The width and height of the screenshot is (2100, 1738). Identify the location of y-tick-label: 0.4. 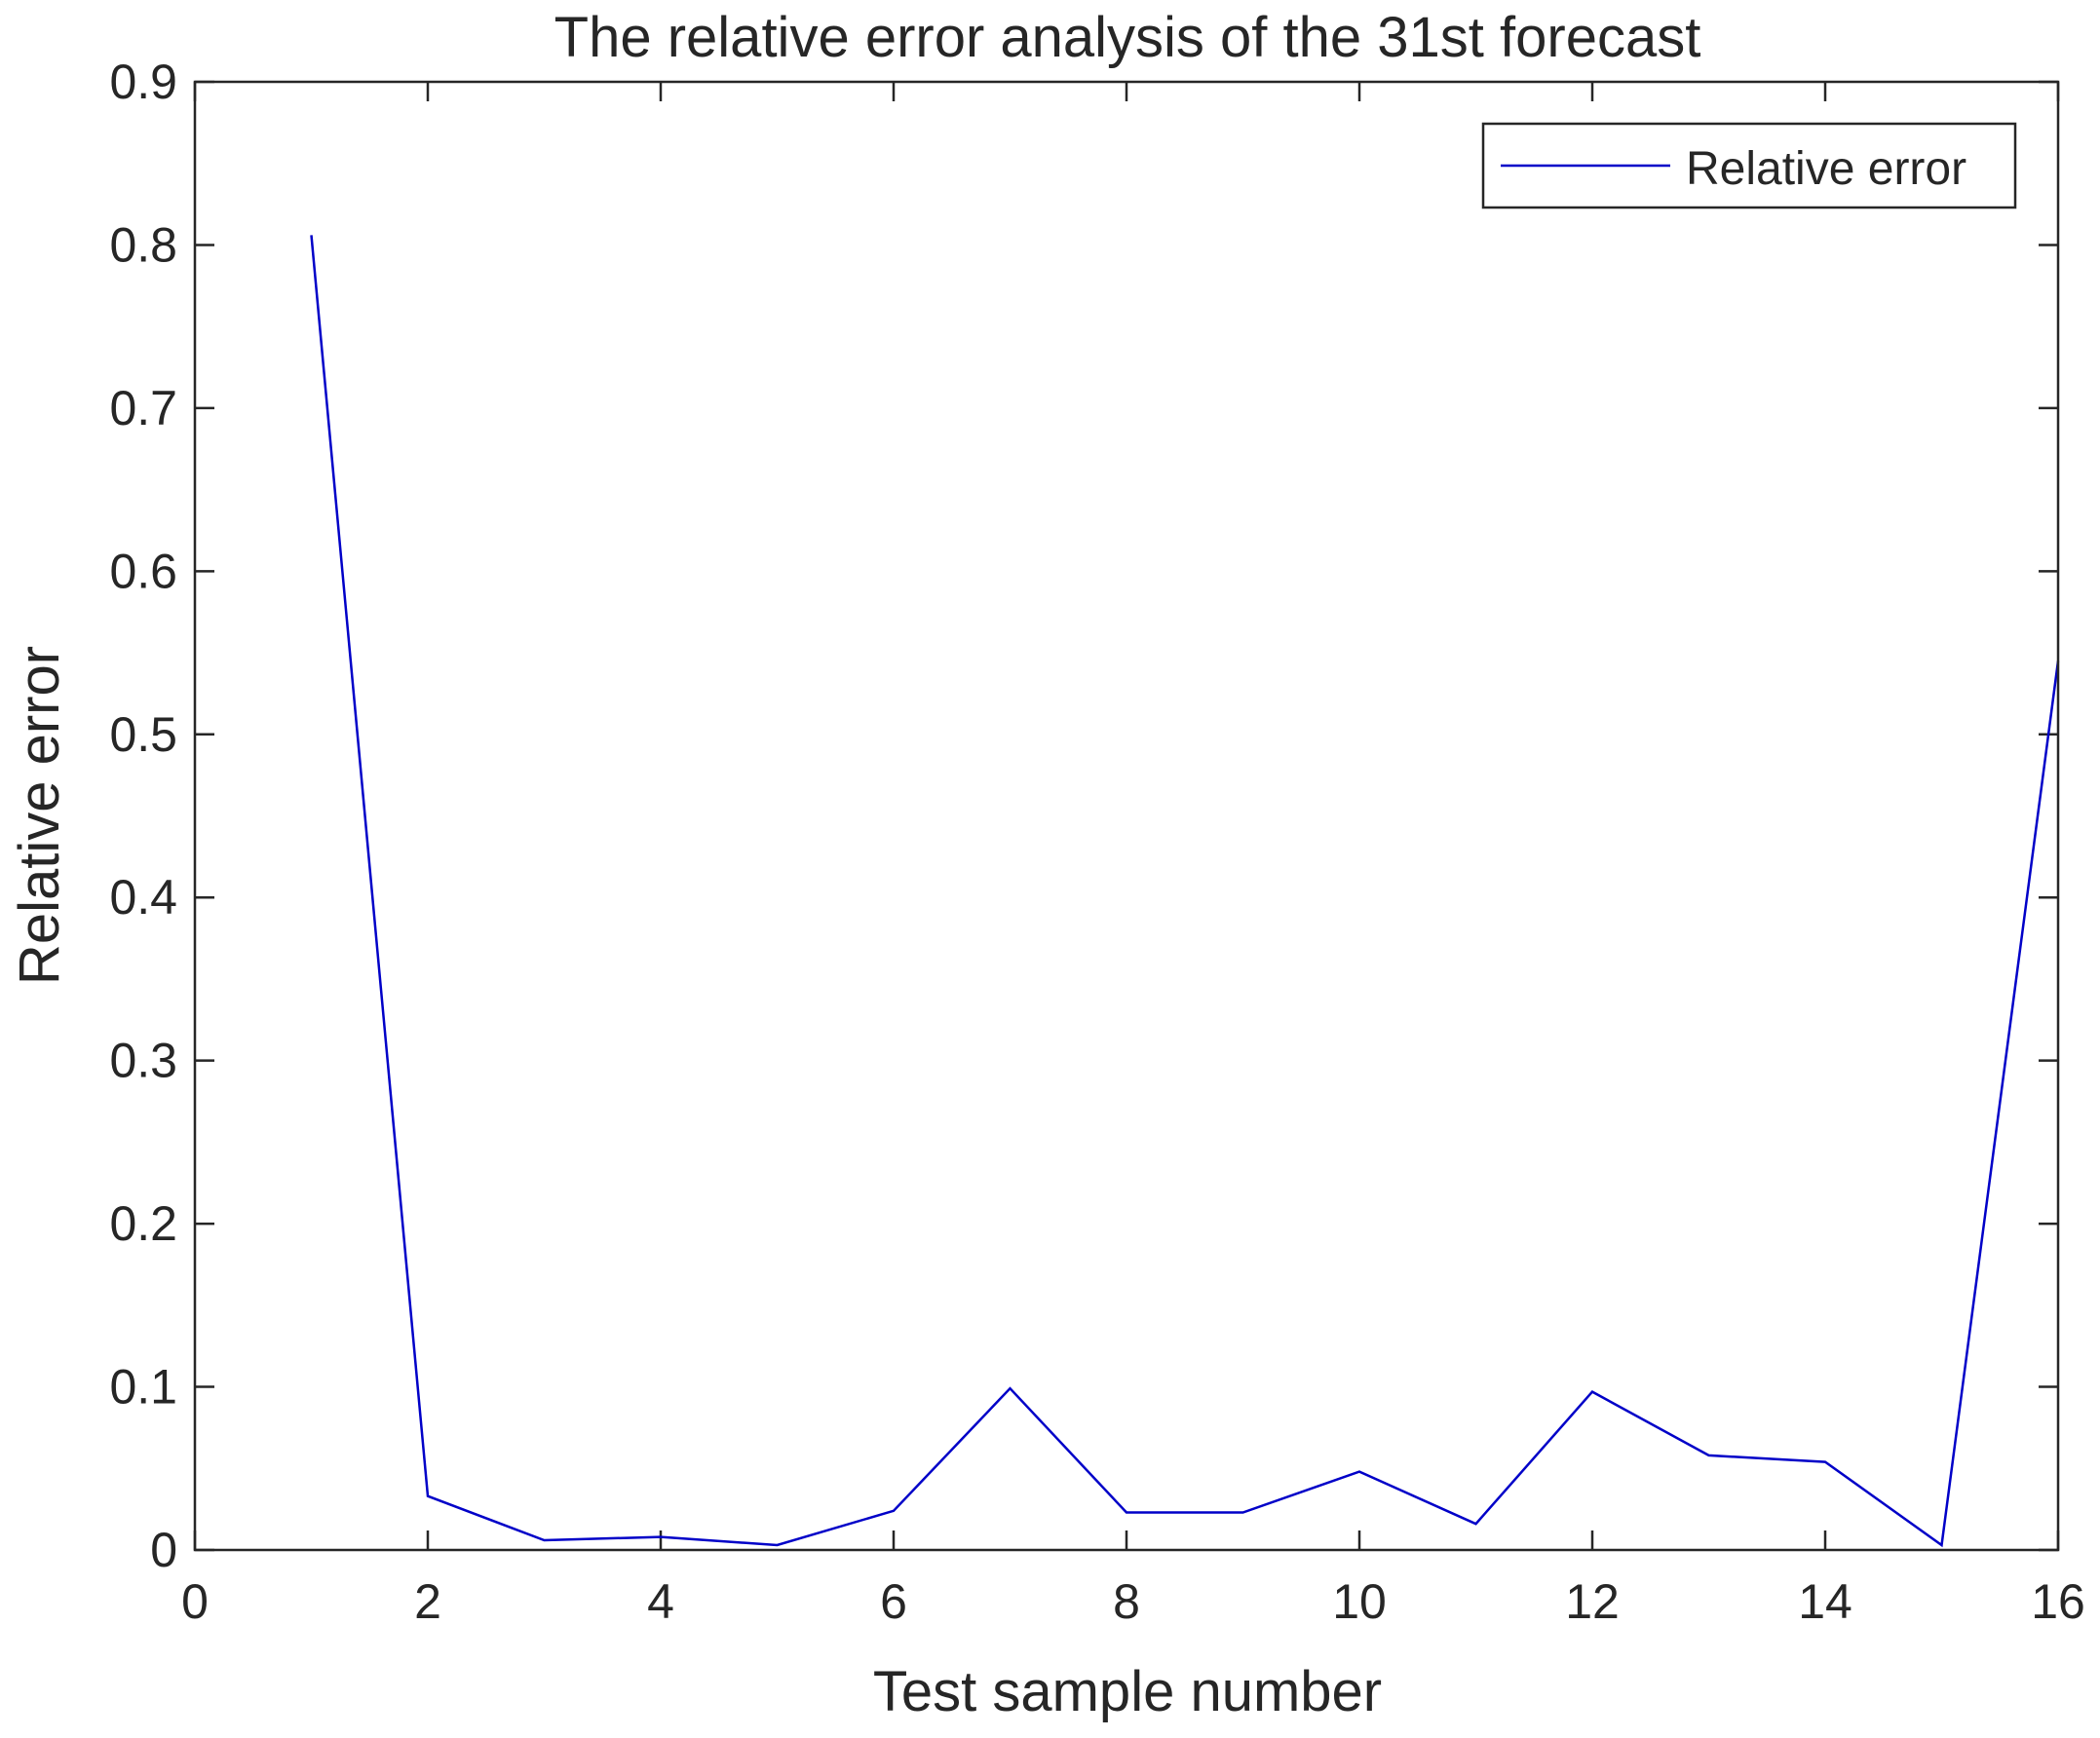
(143, 897).